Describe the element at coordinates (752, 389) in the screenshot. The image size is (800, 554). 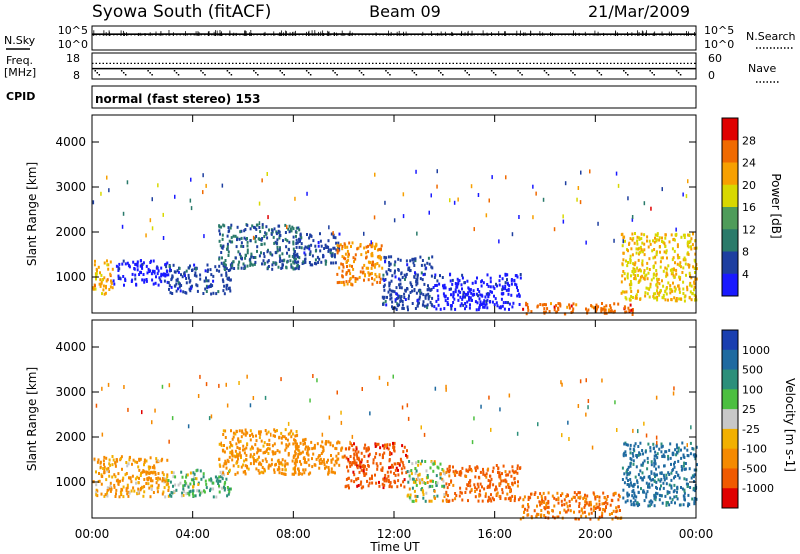
I see `velocity-colorbar-tick: 100` at that location.